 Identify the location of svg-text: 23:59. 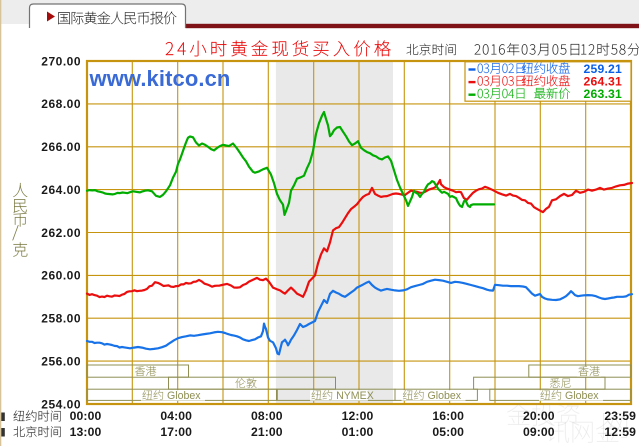
(620, 416).